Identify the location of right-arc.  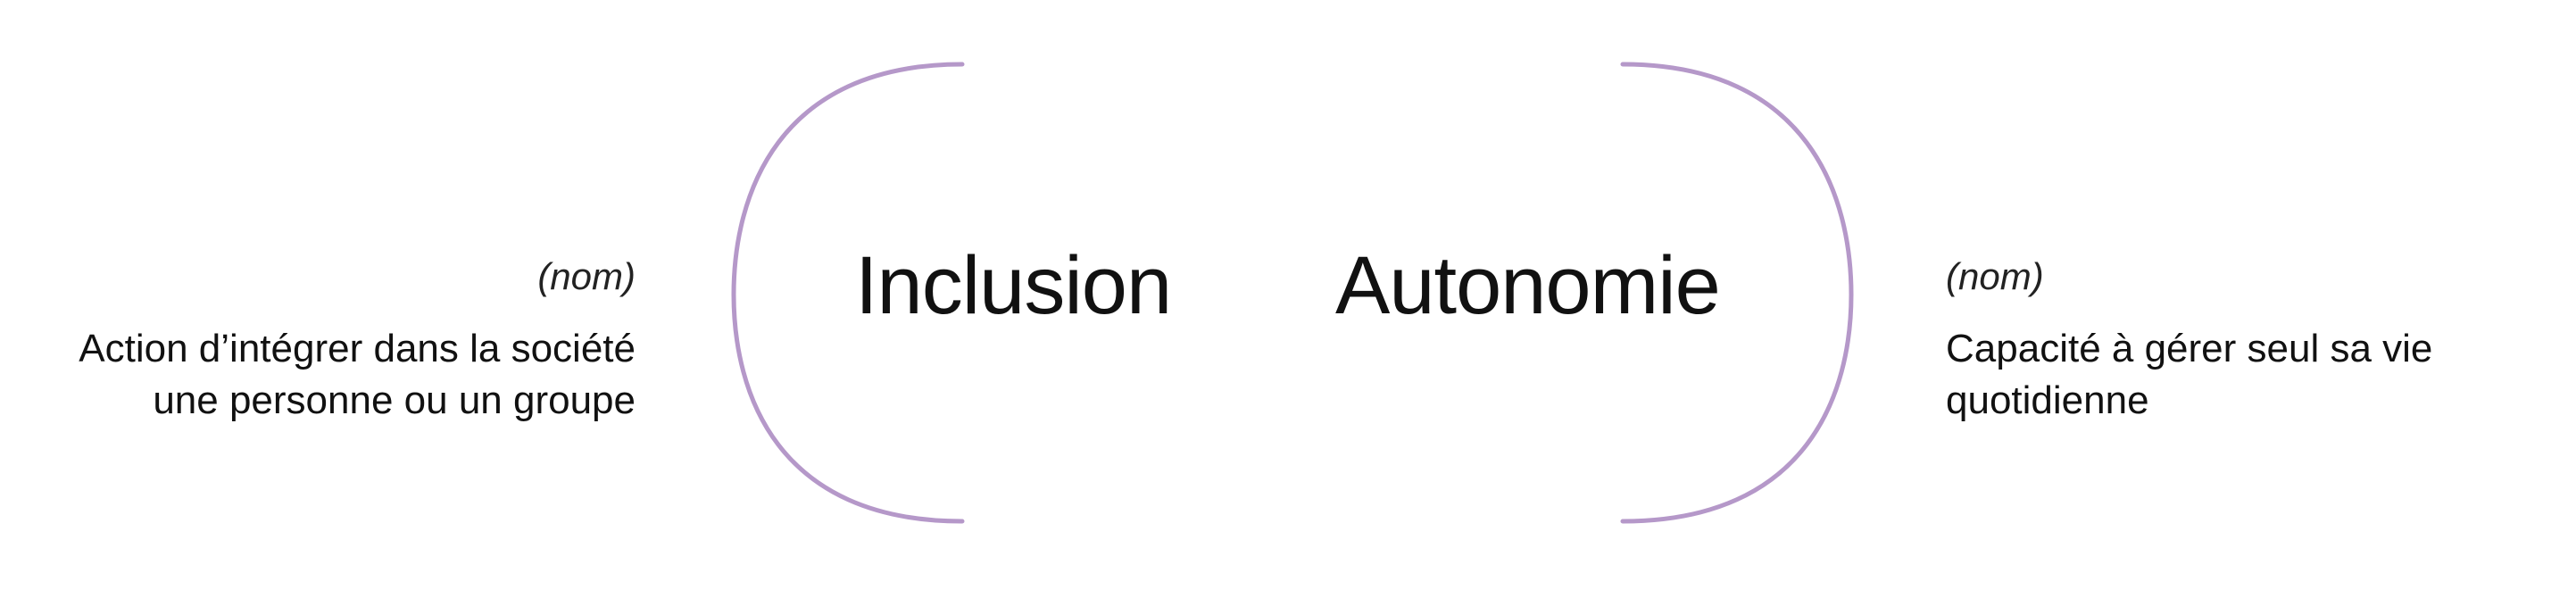
(1737, 293).